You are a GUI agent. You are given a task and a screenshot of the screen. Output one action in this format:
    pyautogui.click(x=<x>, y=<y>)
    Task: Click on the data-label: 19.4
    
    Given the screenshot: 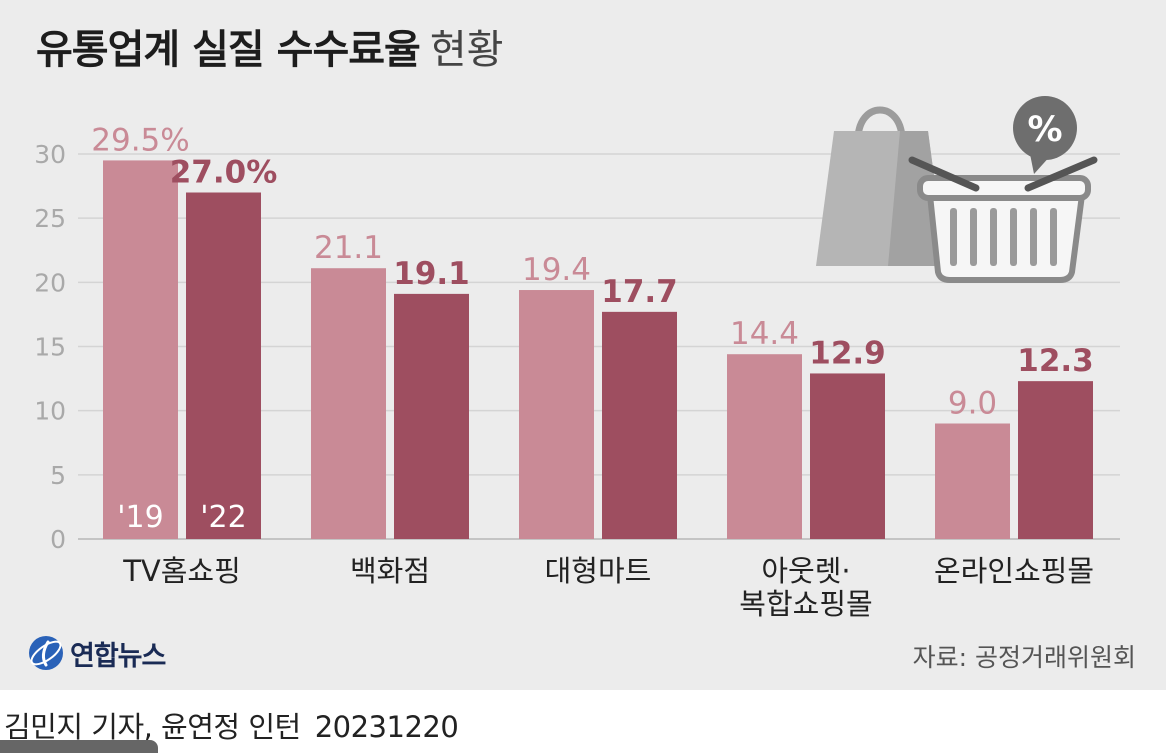 What is the action you would take?
    pyautogui.click(x=556, y=270)
    